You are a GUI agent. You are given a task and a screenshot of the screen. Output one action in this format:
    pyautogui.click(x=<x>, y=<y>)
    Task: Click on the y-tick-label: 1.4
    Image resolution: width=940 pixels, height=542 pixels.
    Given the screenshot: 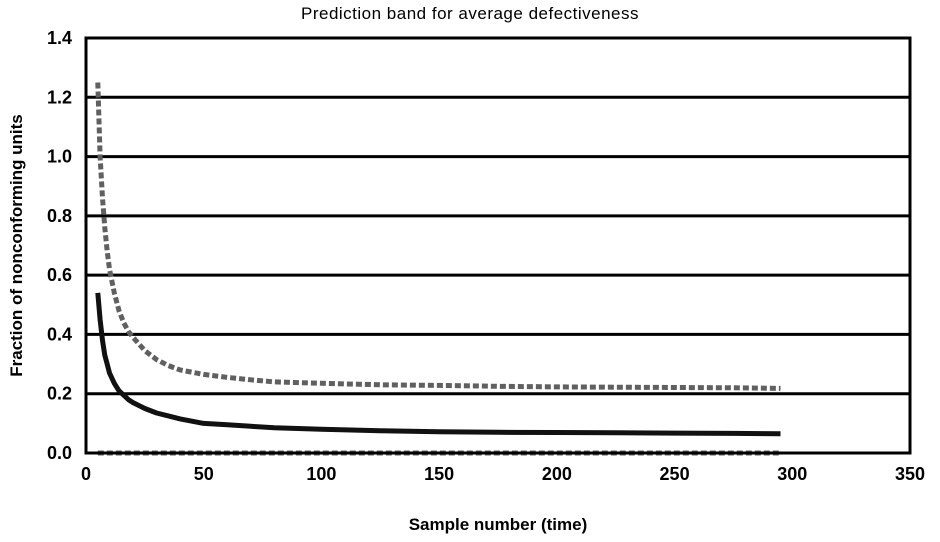 What is the action you would take?
    pyautogui.click(x=59, y=38)
    